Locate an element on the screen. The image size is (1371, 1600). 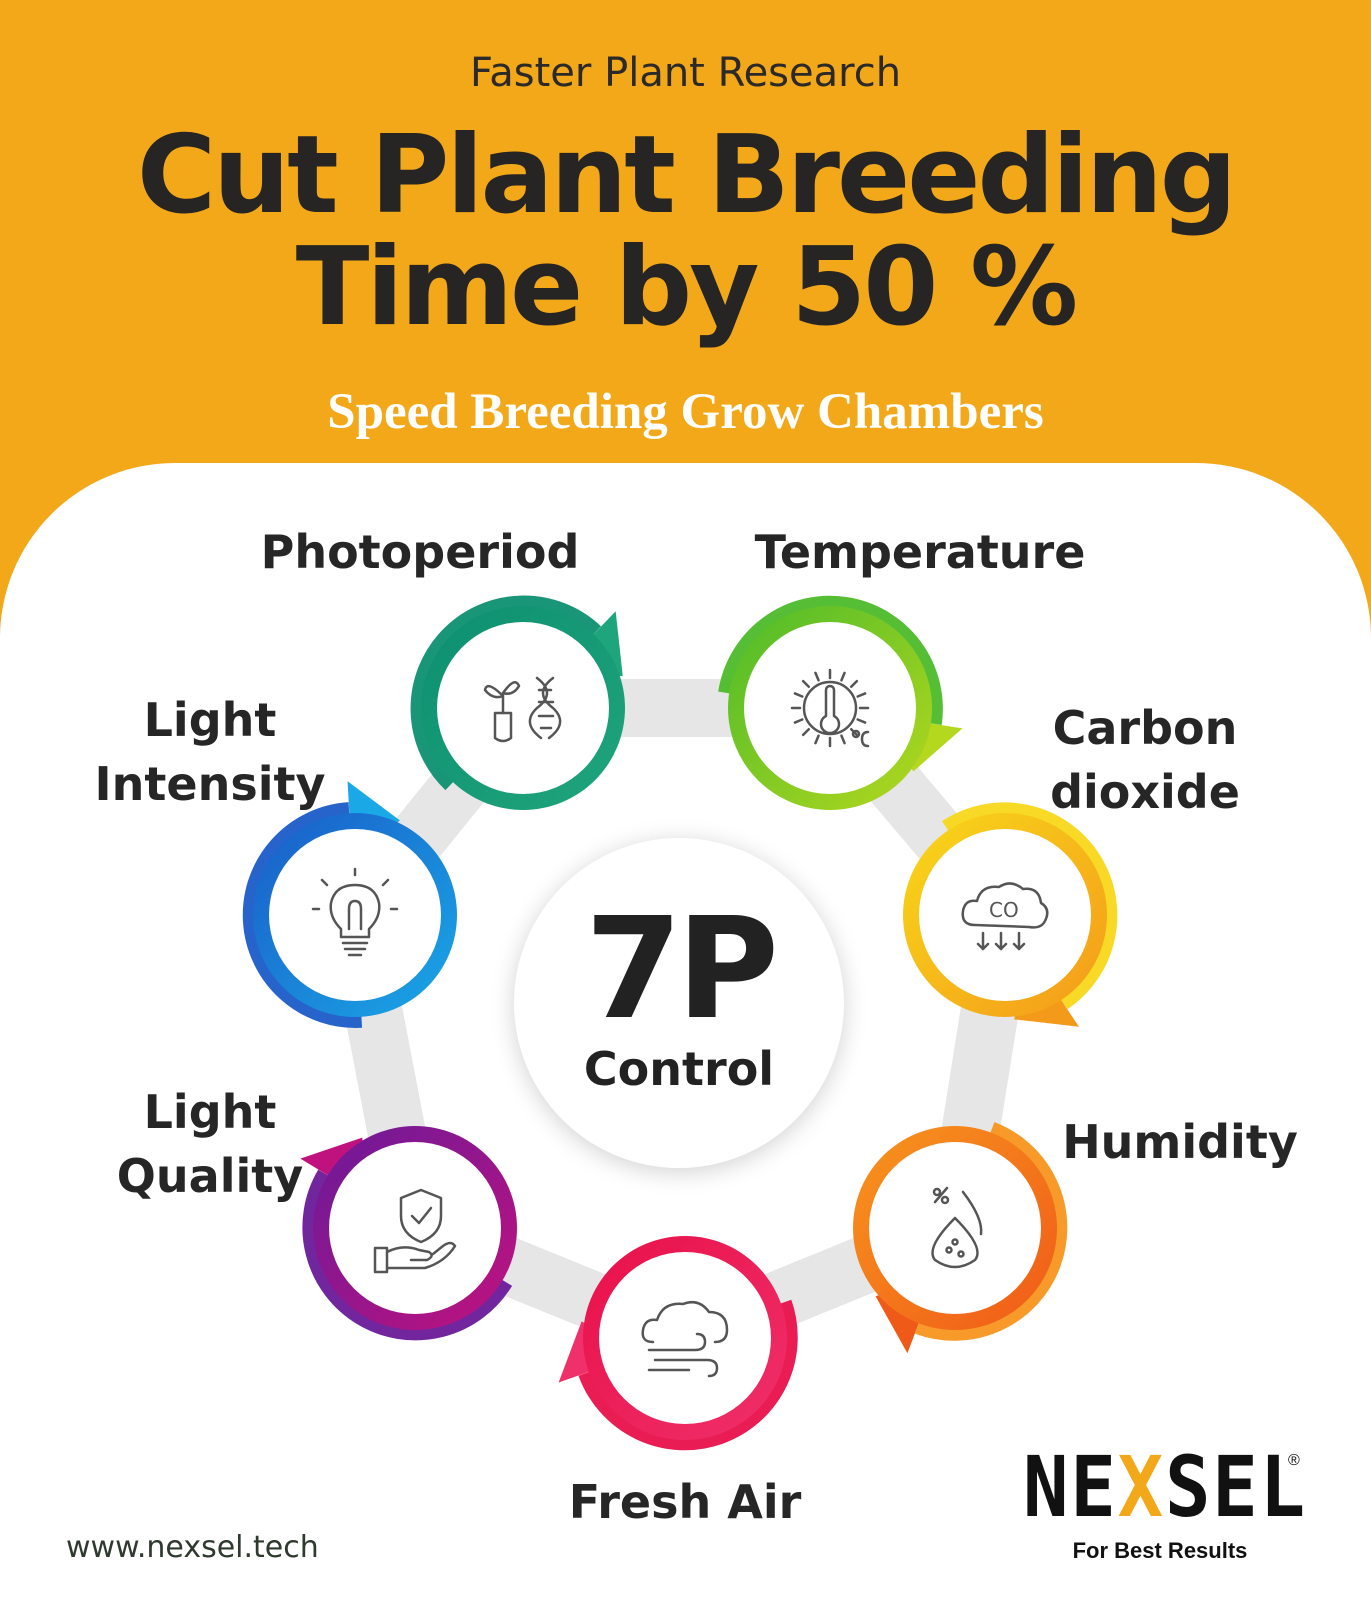
parameter-label-5: Light Quality is located at coordinates (210, 1144).